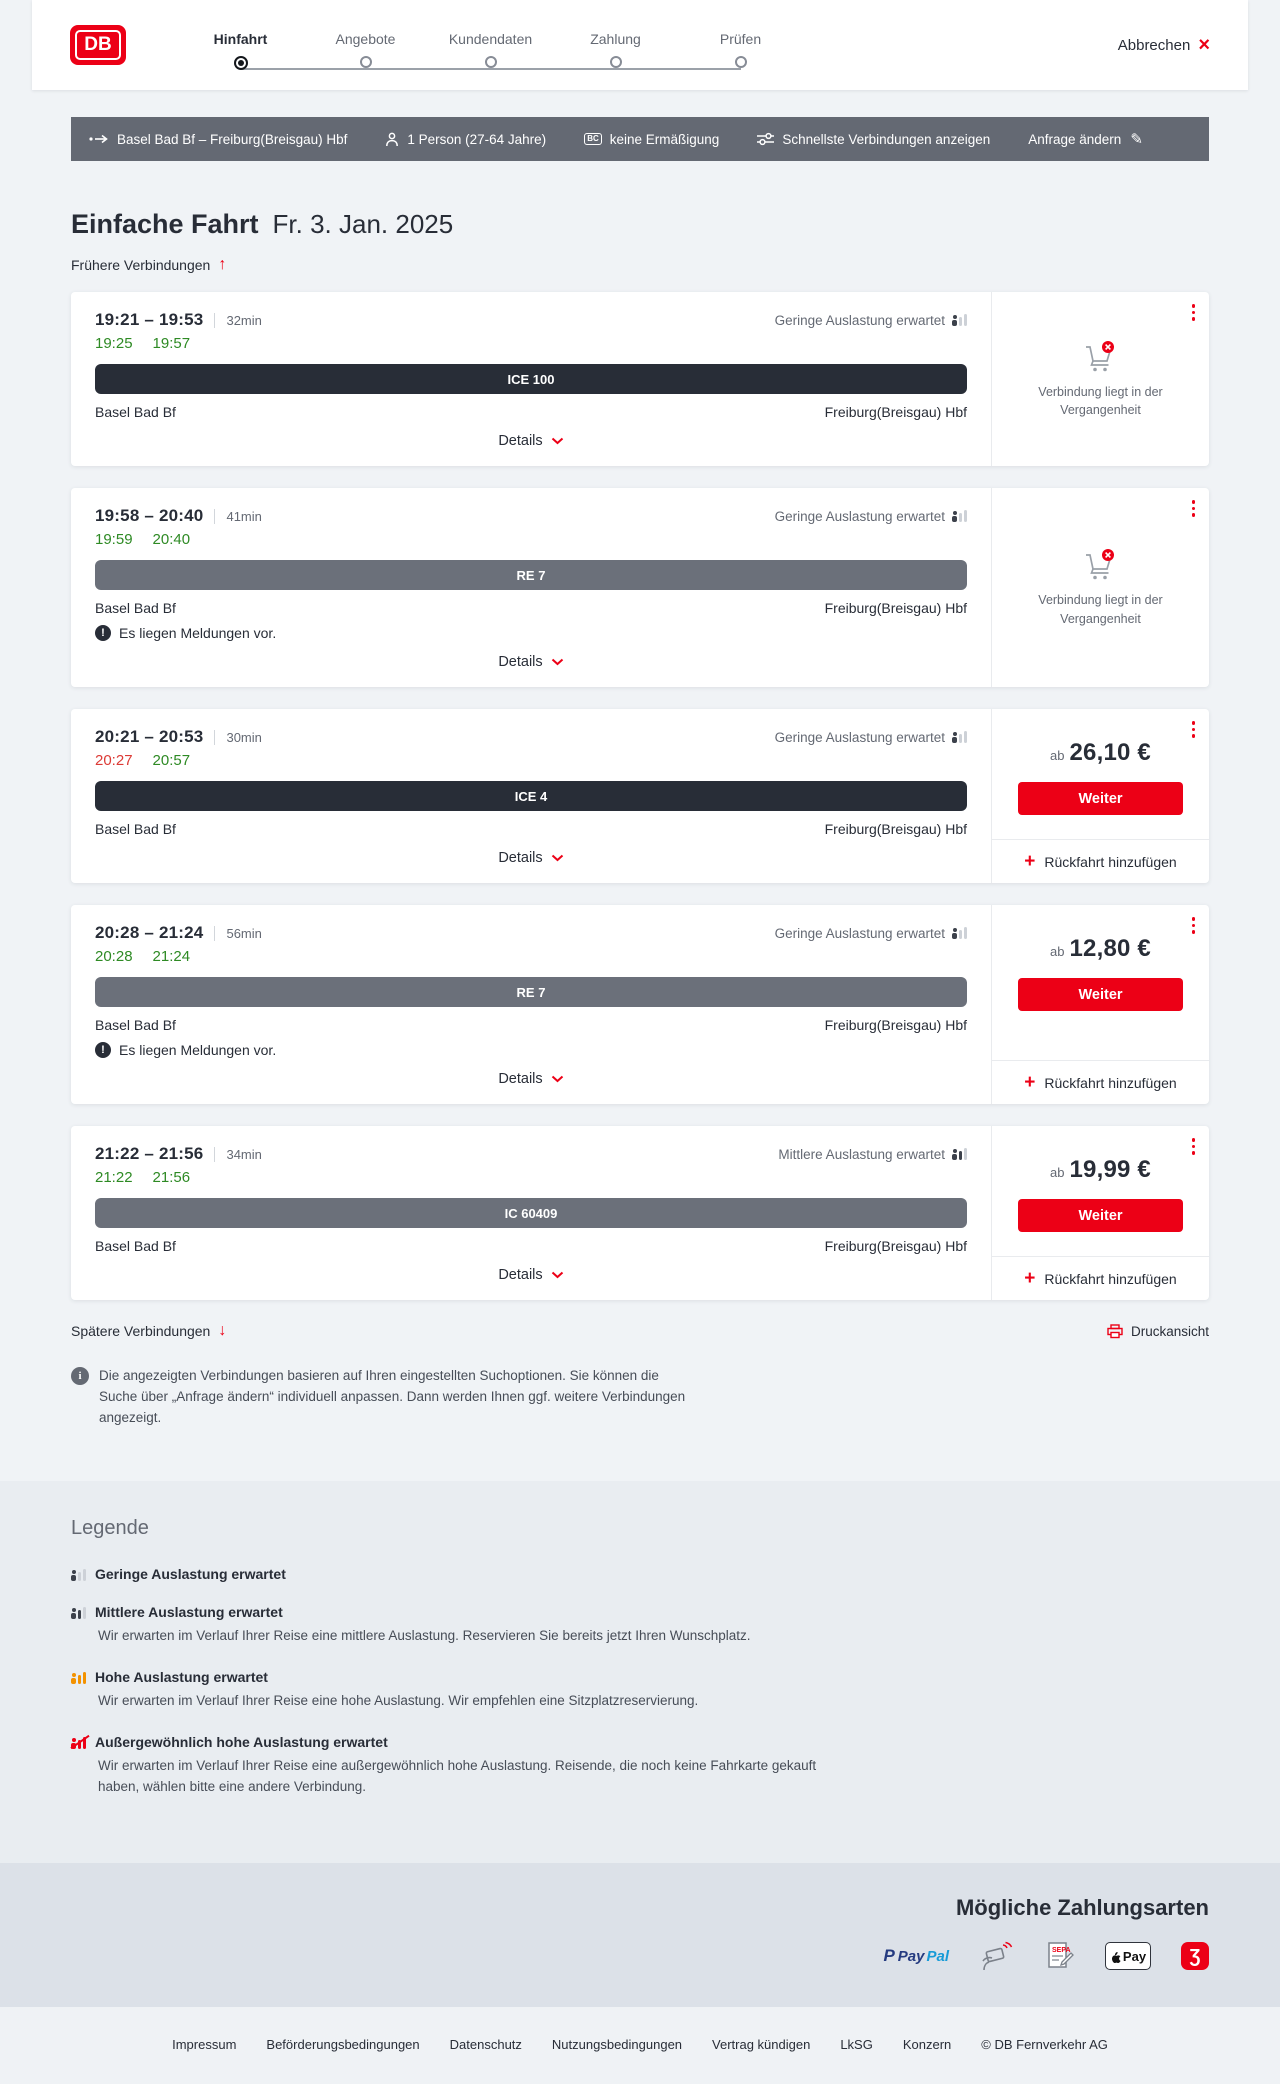  What do you see at coordinates (531, 1213) in the screenshot?
I see `train-segment-bar: IC 60409` at bounding box center [531, 1213].